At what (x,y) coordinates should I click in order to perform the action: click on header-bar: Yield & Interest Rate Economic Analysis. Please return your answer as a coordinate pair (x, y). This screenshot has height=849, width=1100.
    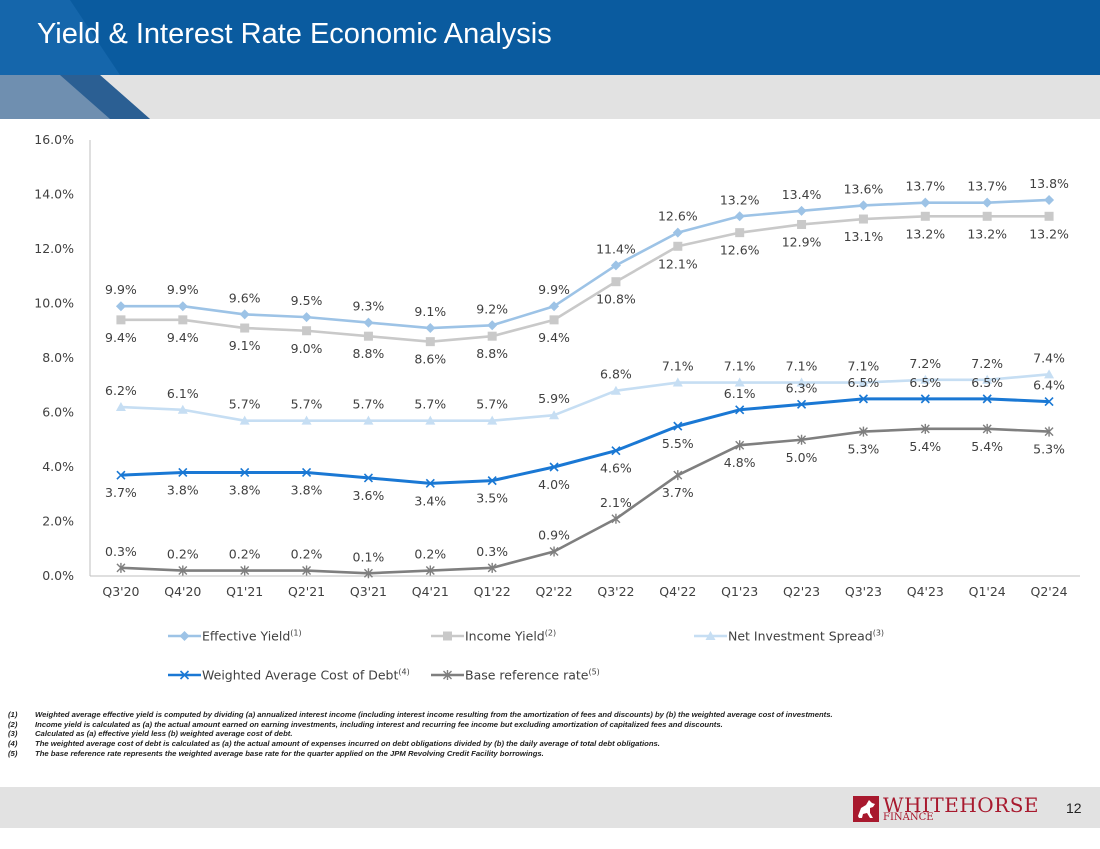
    Looking at the image, I should click on (550, 37).